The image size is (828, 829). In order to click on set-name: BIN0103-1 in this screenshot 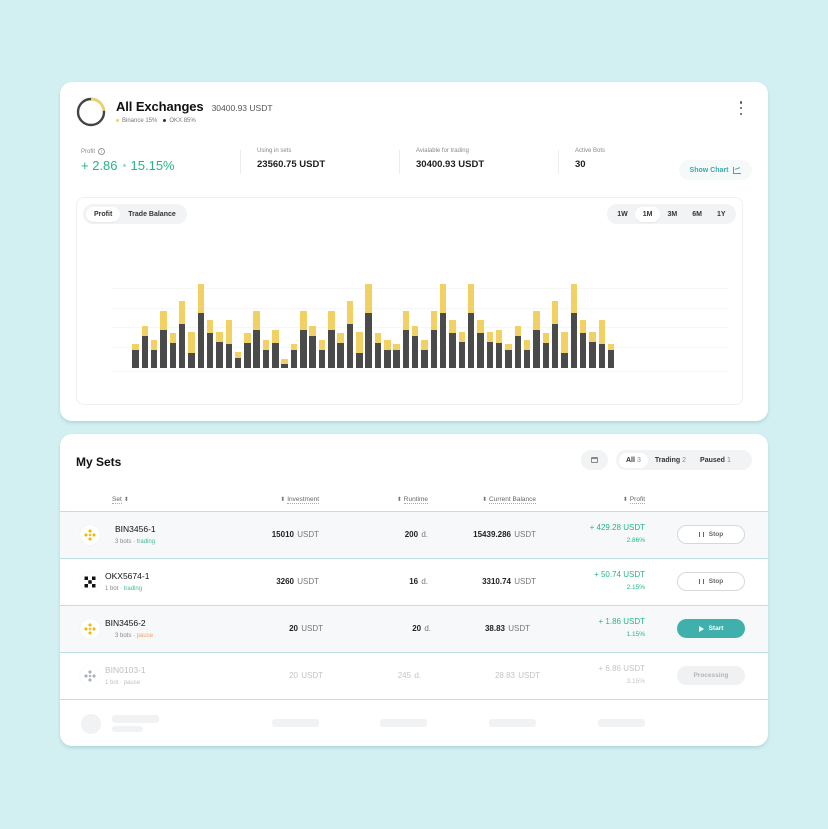, I will do `click(125, 670)`.